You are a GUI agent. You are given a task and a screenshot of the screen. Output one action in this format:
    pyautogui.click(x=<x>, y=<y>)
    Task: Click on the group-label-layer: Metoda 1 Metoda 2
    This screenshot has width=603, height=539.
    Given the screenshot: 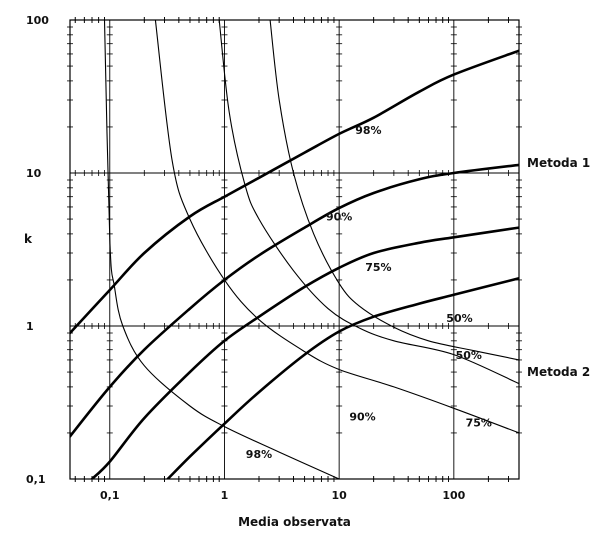 What is the action you would take?
    pyautogui.click(x=558, y=267)
    